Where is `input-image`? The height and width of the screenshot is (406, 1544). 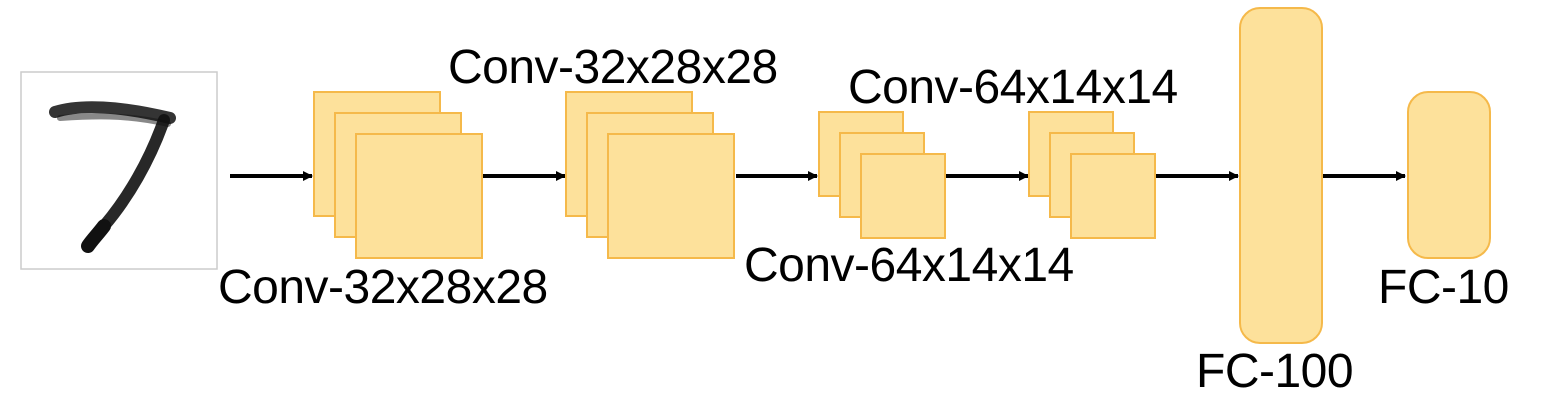
input-image is located at coordinates (119, 170).